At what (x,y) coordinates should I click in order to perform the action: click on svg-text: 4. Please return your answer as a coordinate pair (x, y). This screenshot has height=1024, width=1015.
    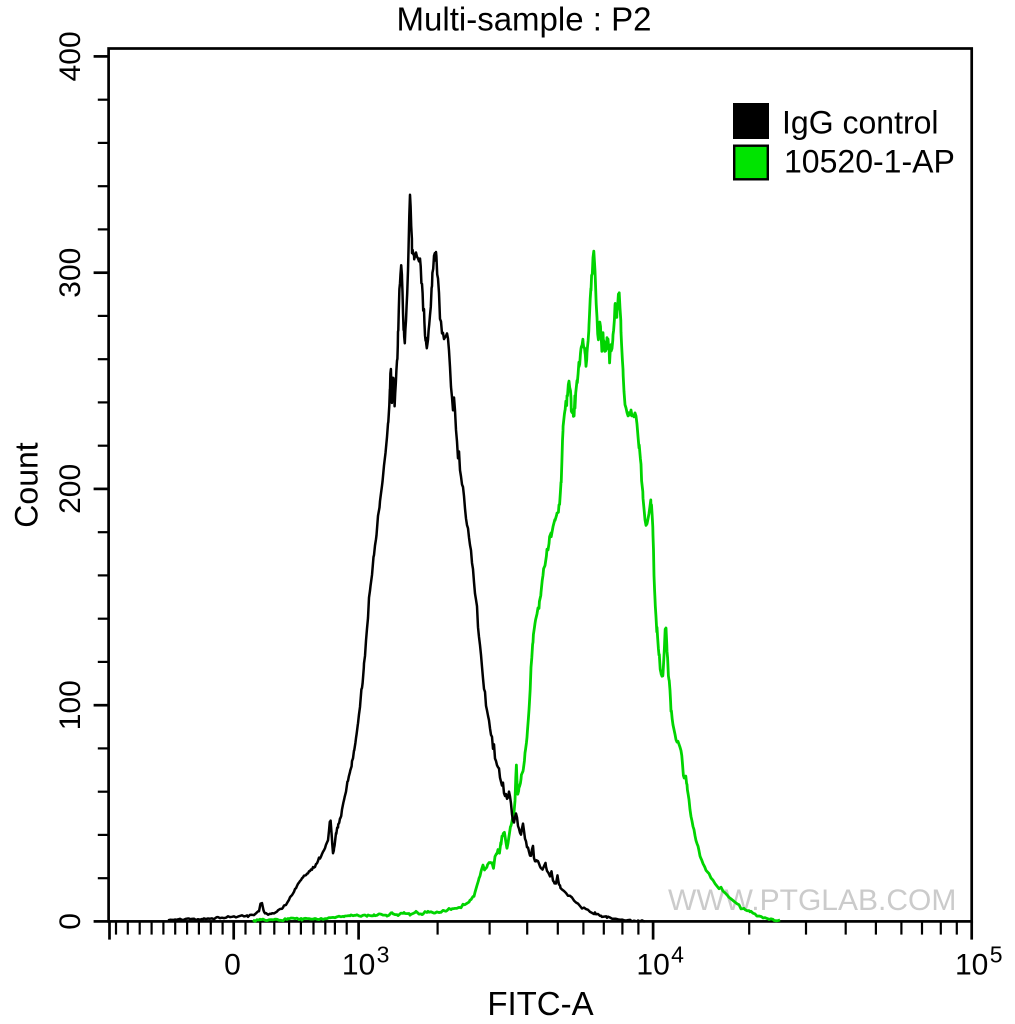
    Looking at the image, I should click on (677, 955).